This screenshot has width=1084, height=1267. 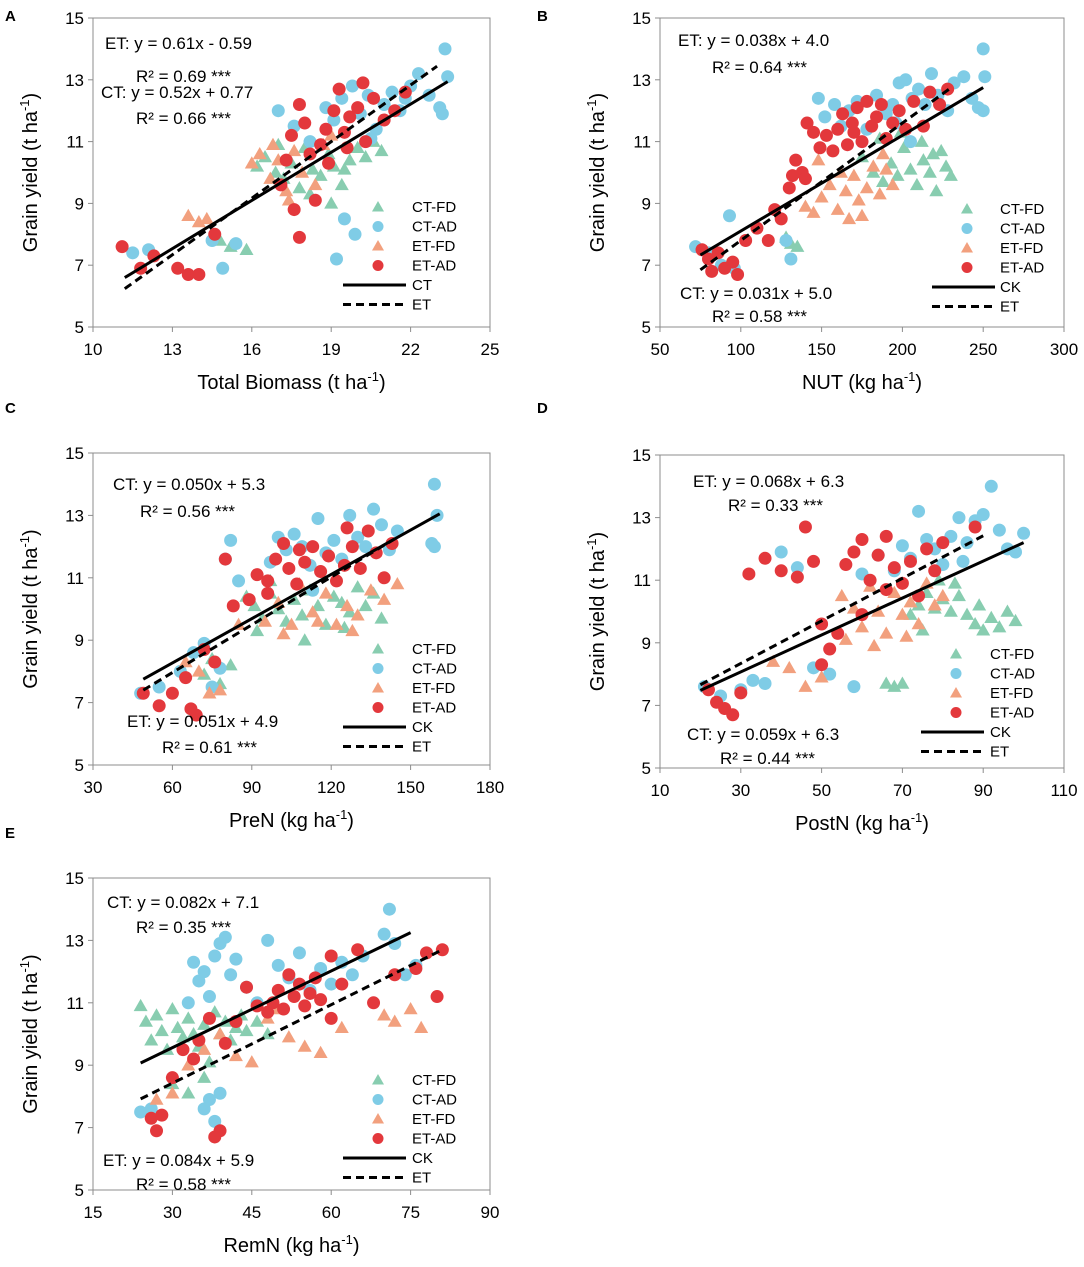 I want to click on legend-label: ET-AD, so click(x=434, y=1139).